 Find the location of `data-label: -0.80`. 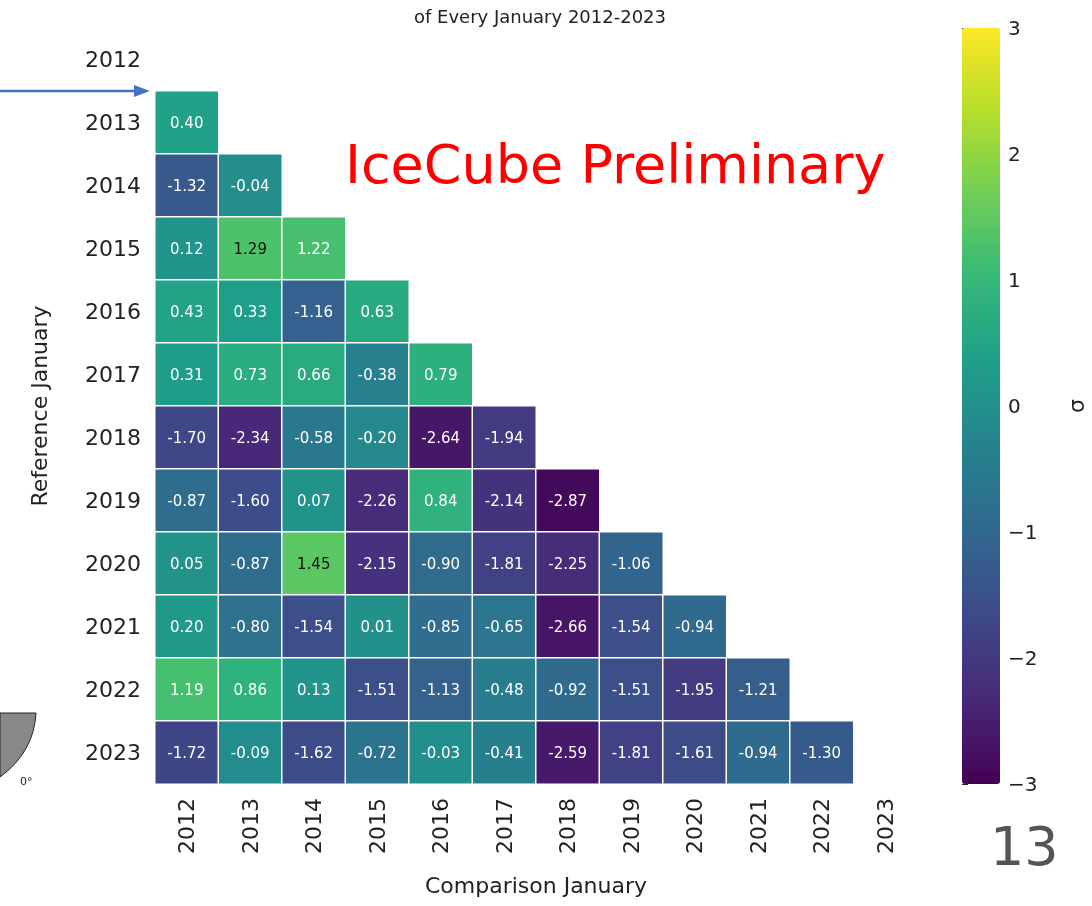

data-label: -0.80 is located at coordinates (250, 626).